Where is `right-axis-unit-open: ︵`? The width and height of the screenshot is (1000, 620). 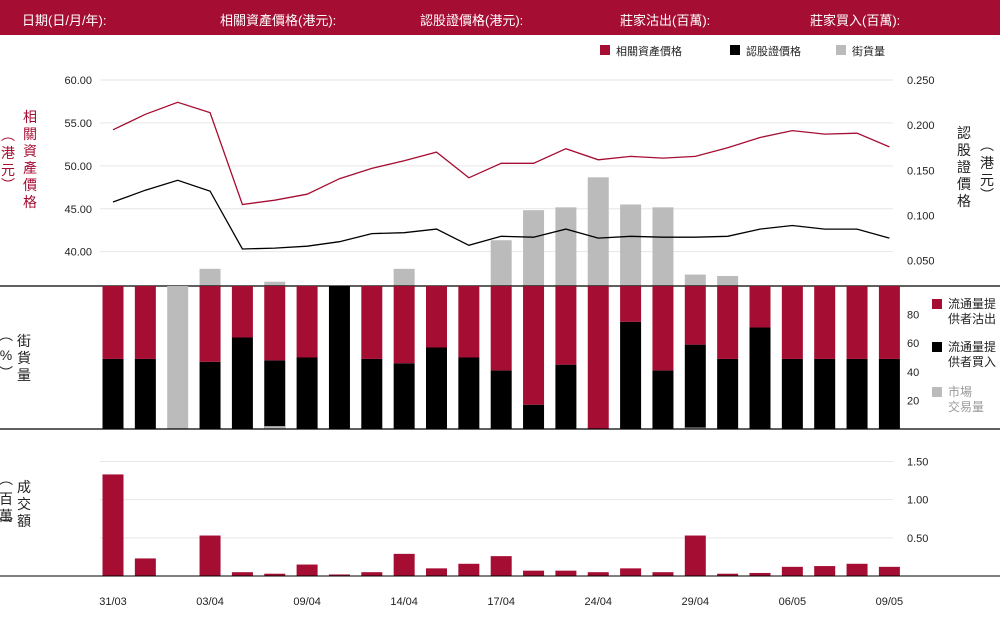
right-axis-unit-open: ︵ is located at coordinates (987, 145).